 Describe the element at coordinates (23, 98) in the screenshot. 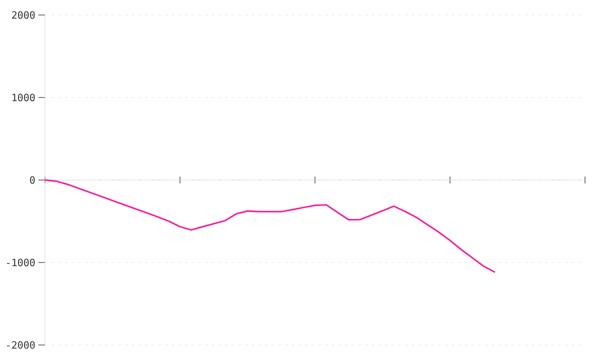

I see `y-tick-label: 1000` at that location.